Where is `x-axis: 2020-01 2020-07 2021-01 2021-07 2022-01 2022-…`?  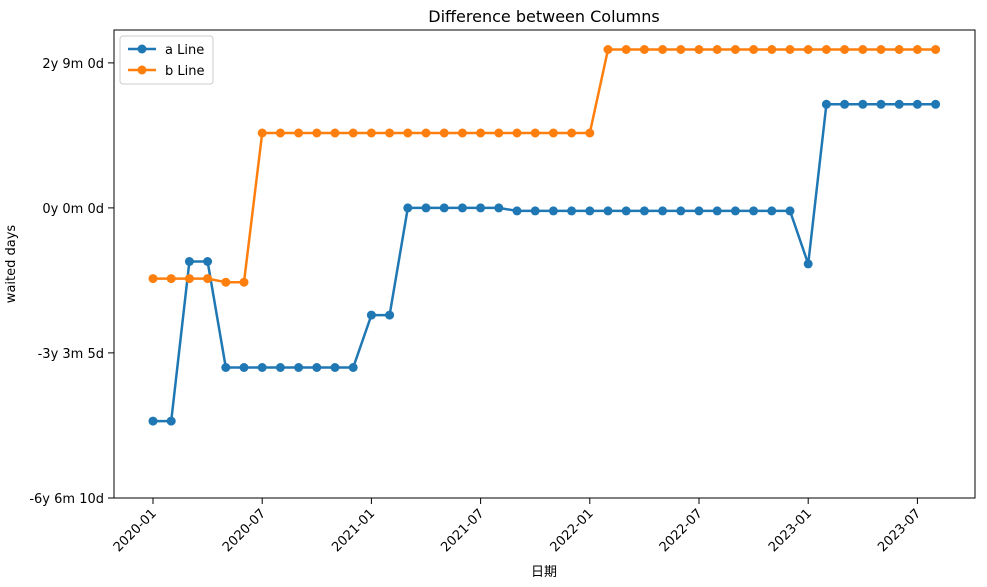 x-axis: 2020-01 2020-07 2021-01 2021-07 2022-01 2022-… is located at coordinates (517, 526).